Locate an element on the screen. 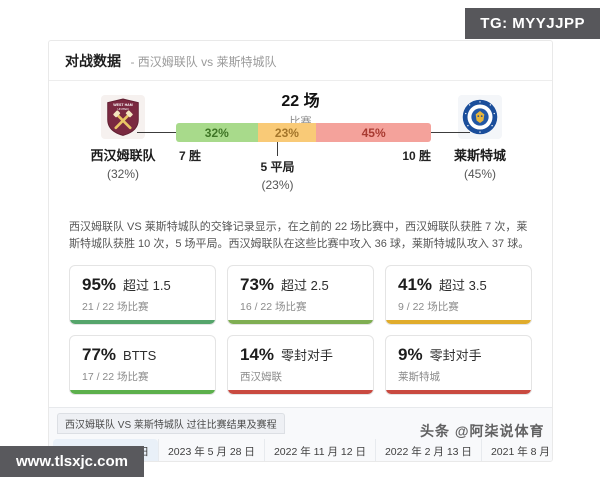  stat-card-cleansheet-home: 14% 零封对手 西汉姆联 is located at coordinates (300, 365).